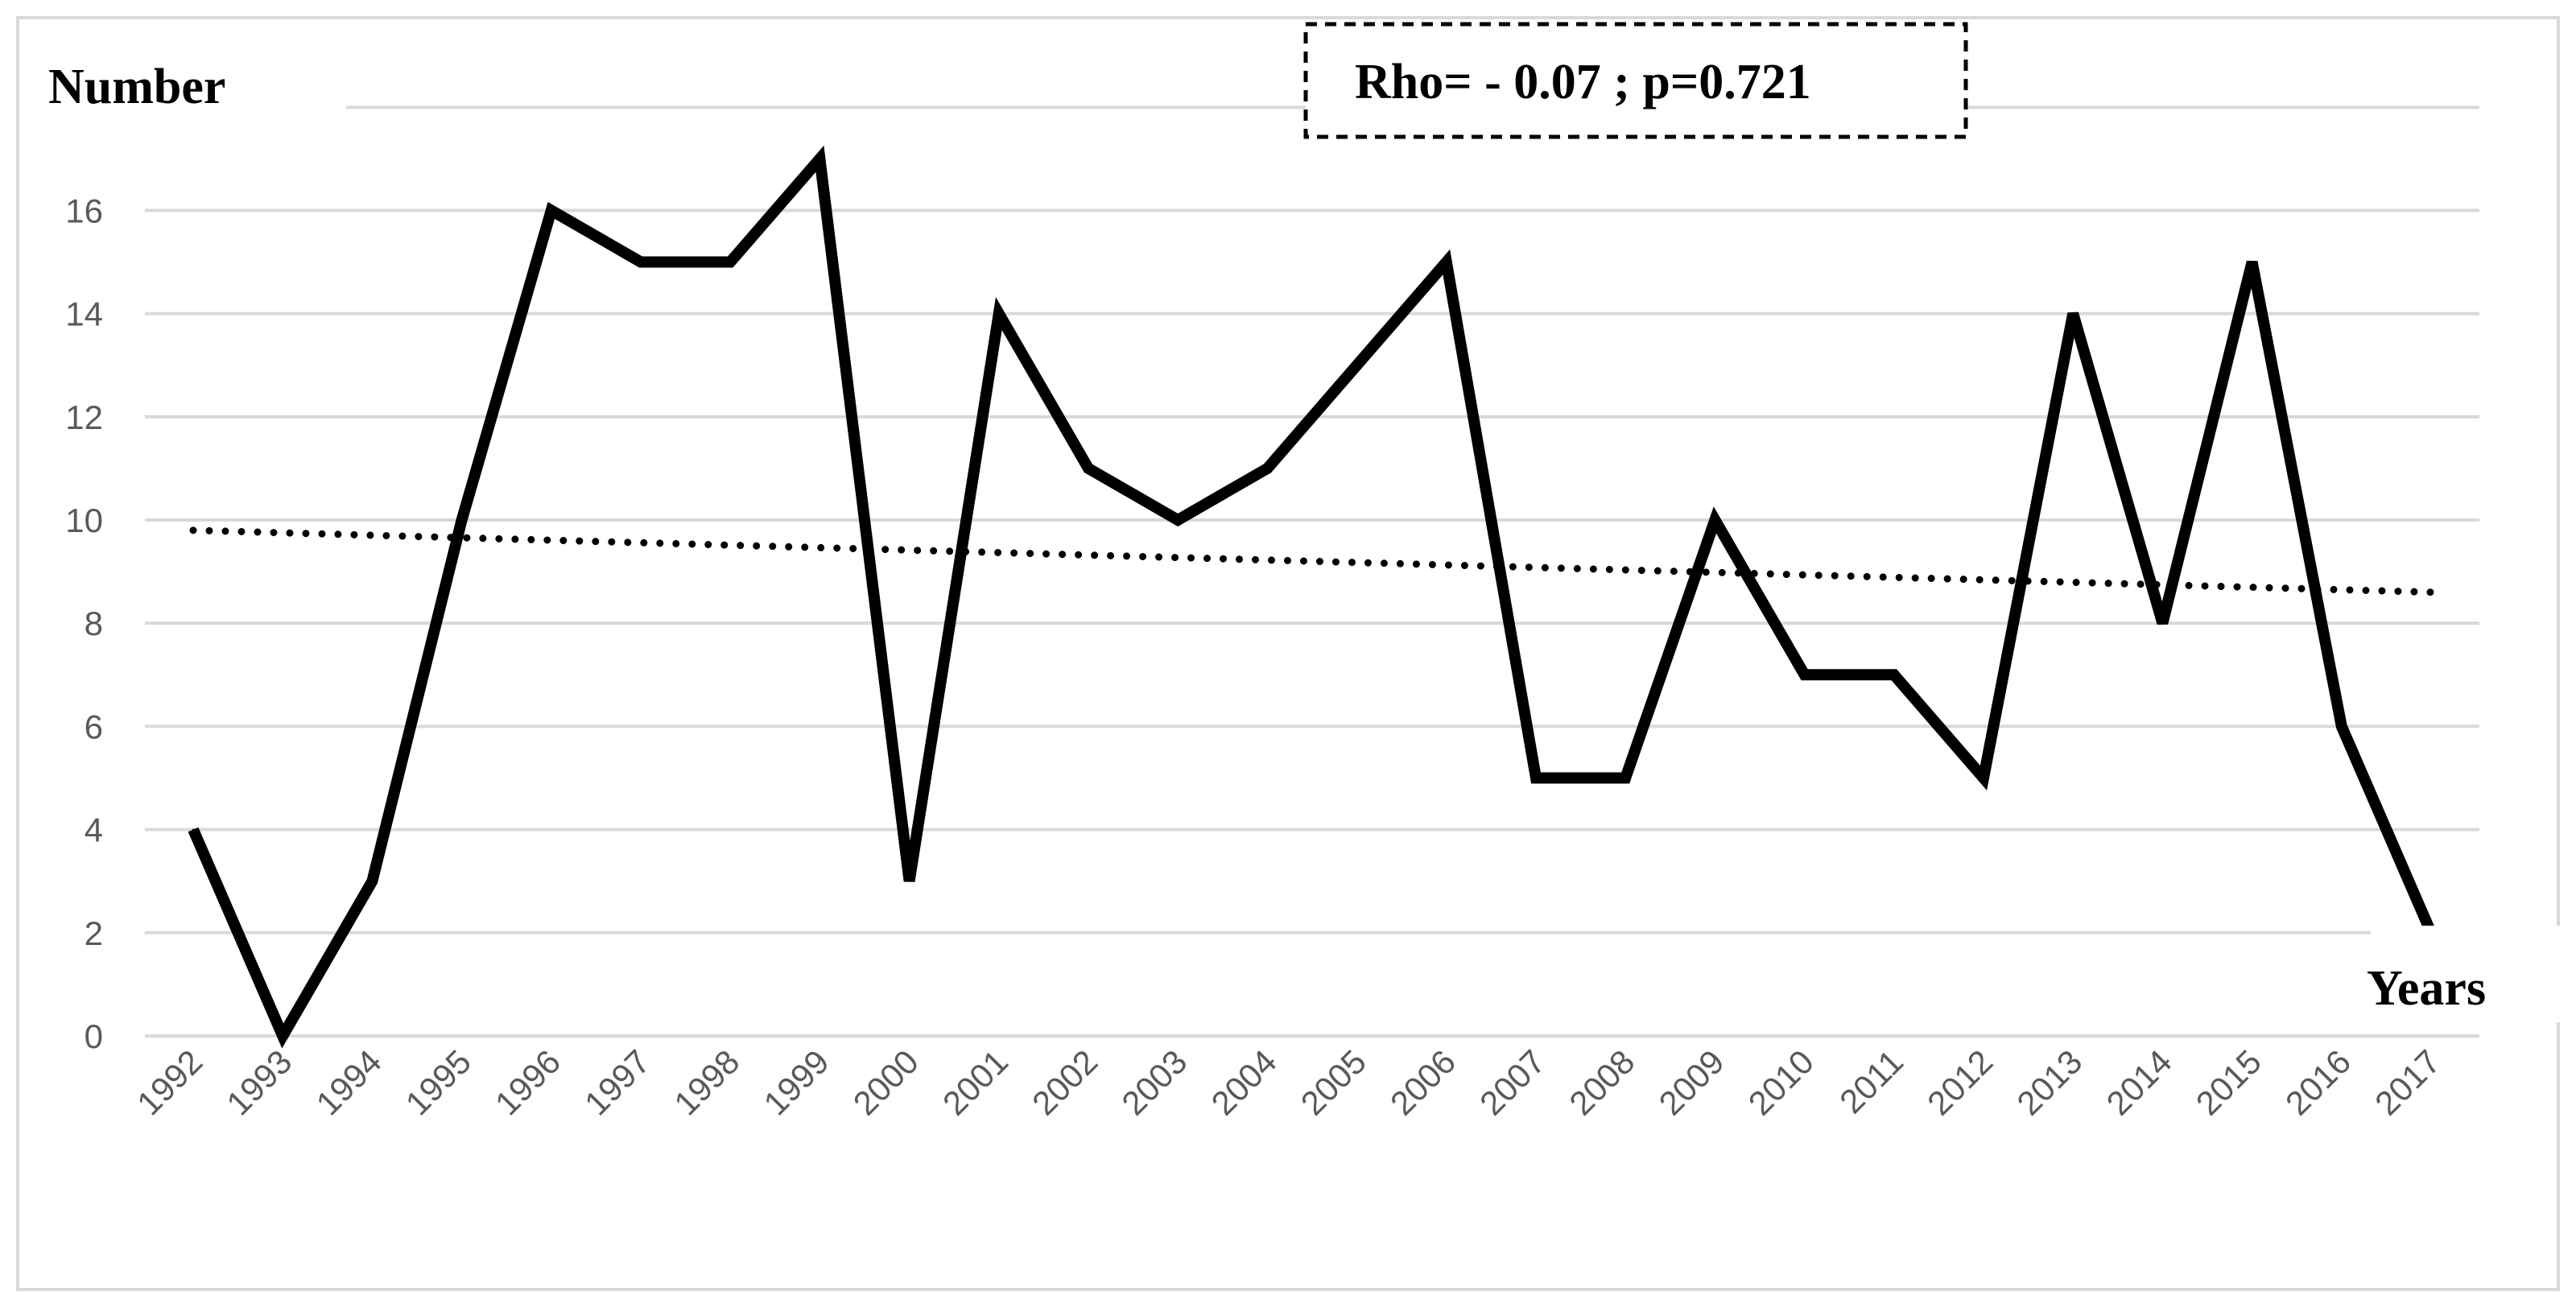  I want to click on x-axis-title: Years, so click(2426, 988).